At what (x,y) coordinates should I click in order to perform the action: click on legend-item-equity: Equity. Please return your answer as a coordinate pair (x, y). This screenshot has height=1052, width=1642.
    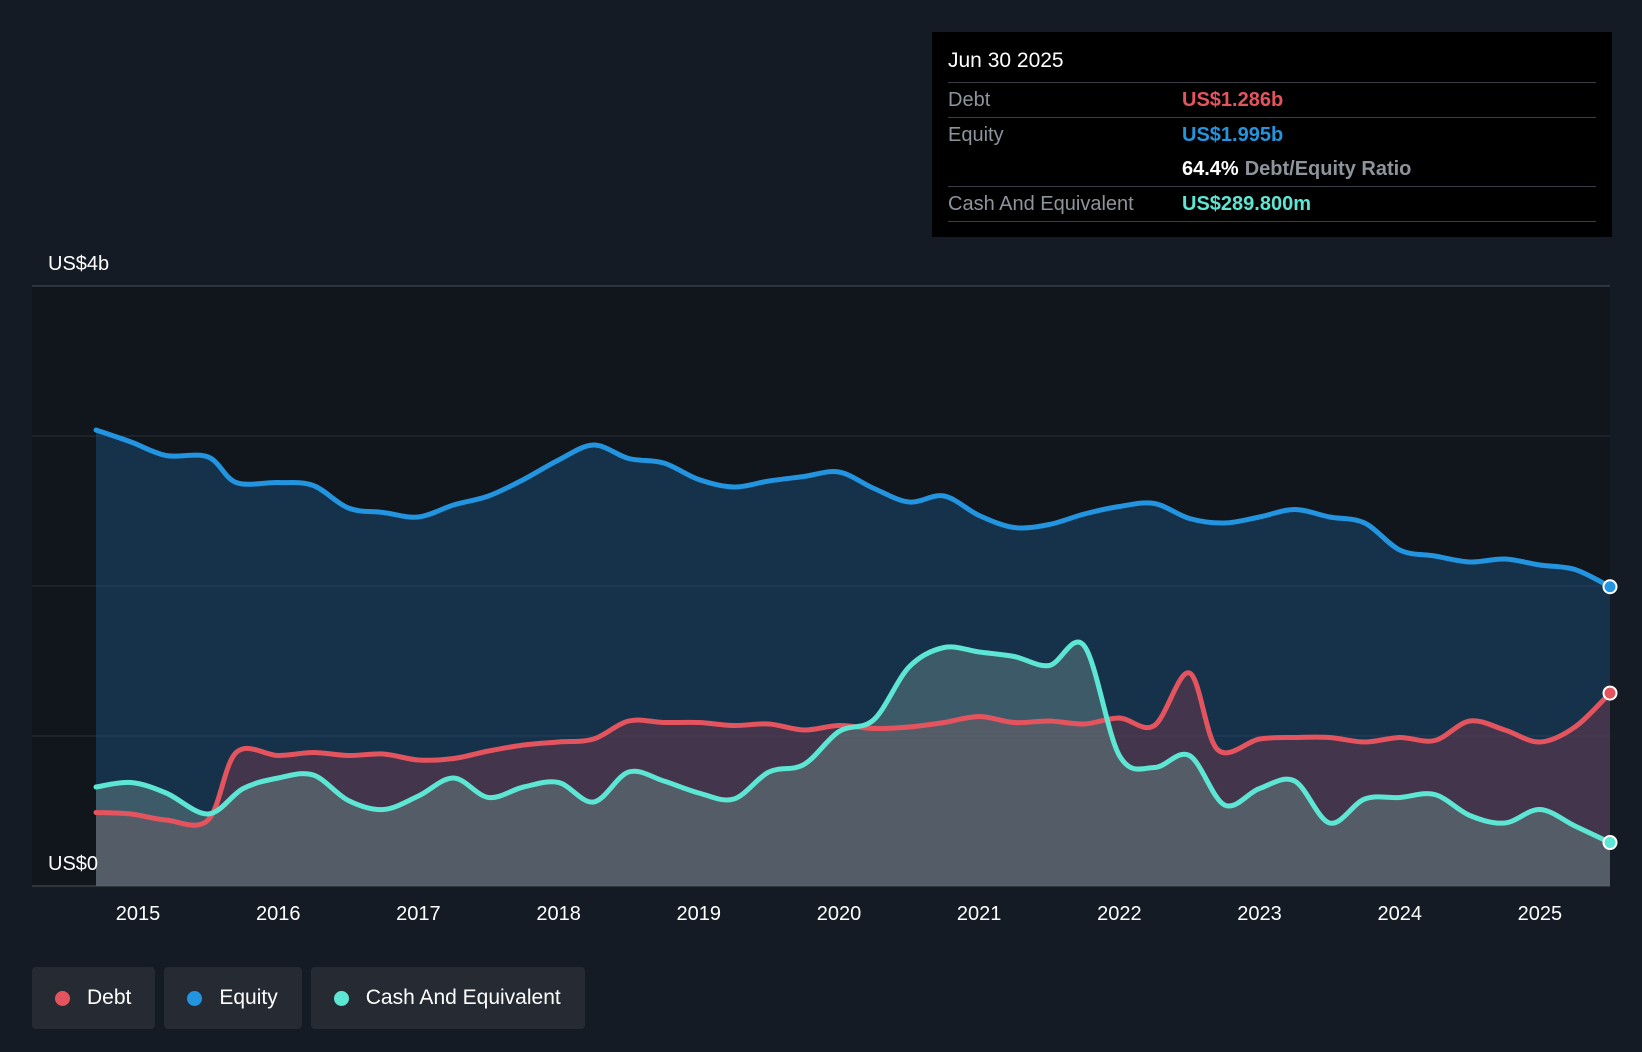
    Looking at the image, I should click on (233, 998).